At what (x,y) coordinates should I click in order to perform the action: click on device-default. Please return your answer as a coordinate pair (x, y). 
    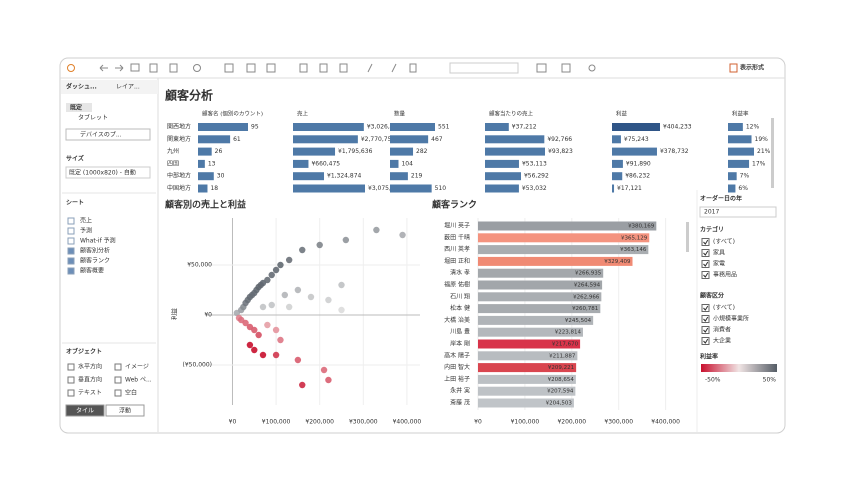
    Looking at the image, I should click on (79, 107).